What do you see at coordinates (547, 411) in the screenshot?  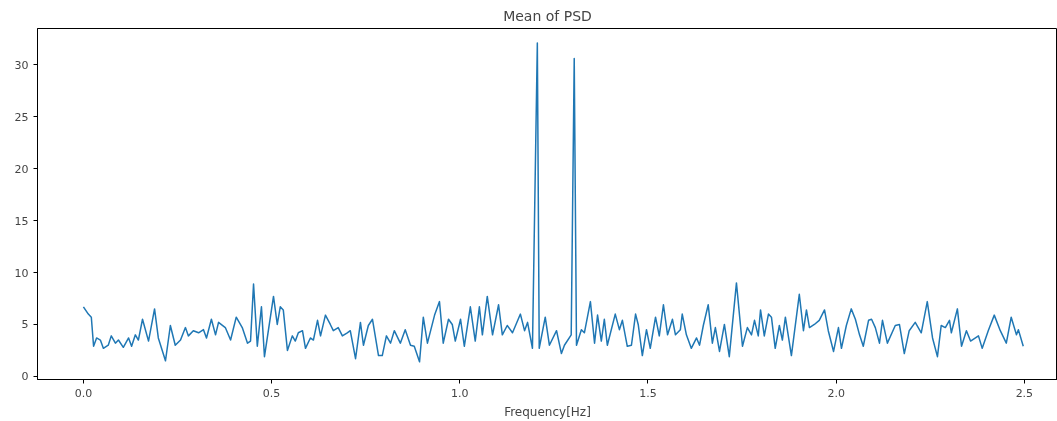 I see `x-axis-title: Frequency[Hz]` at bounding box center [547, 411].